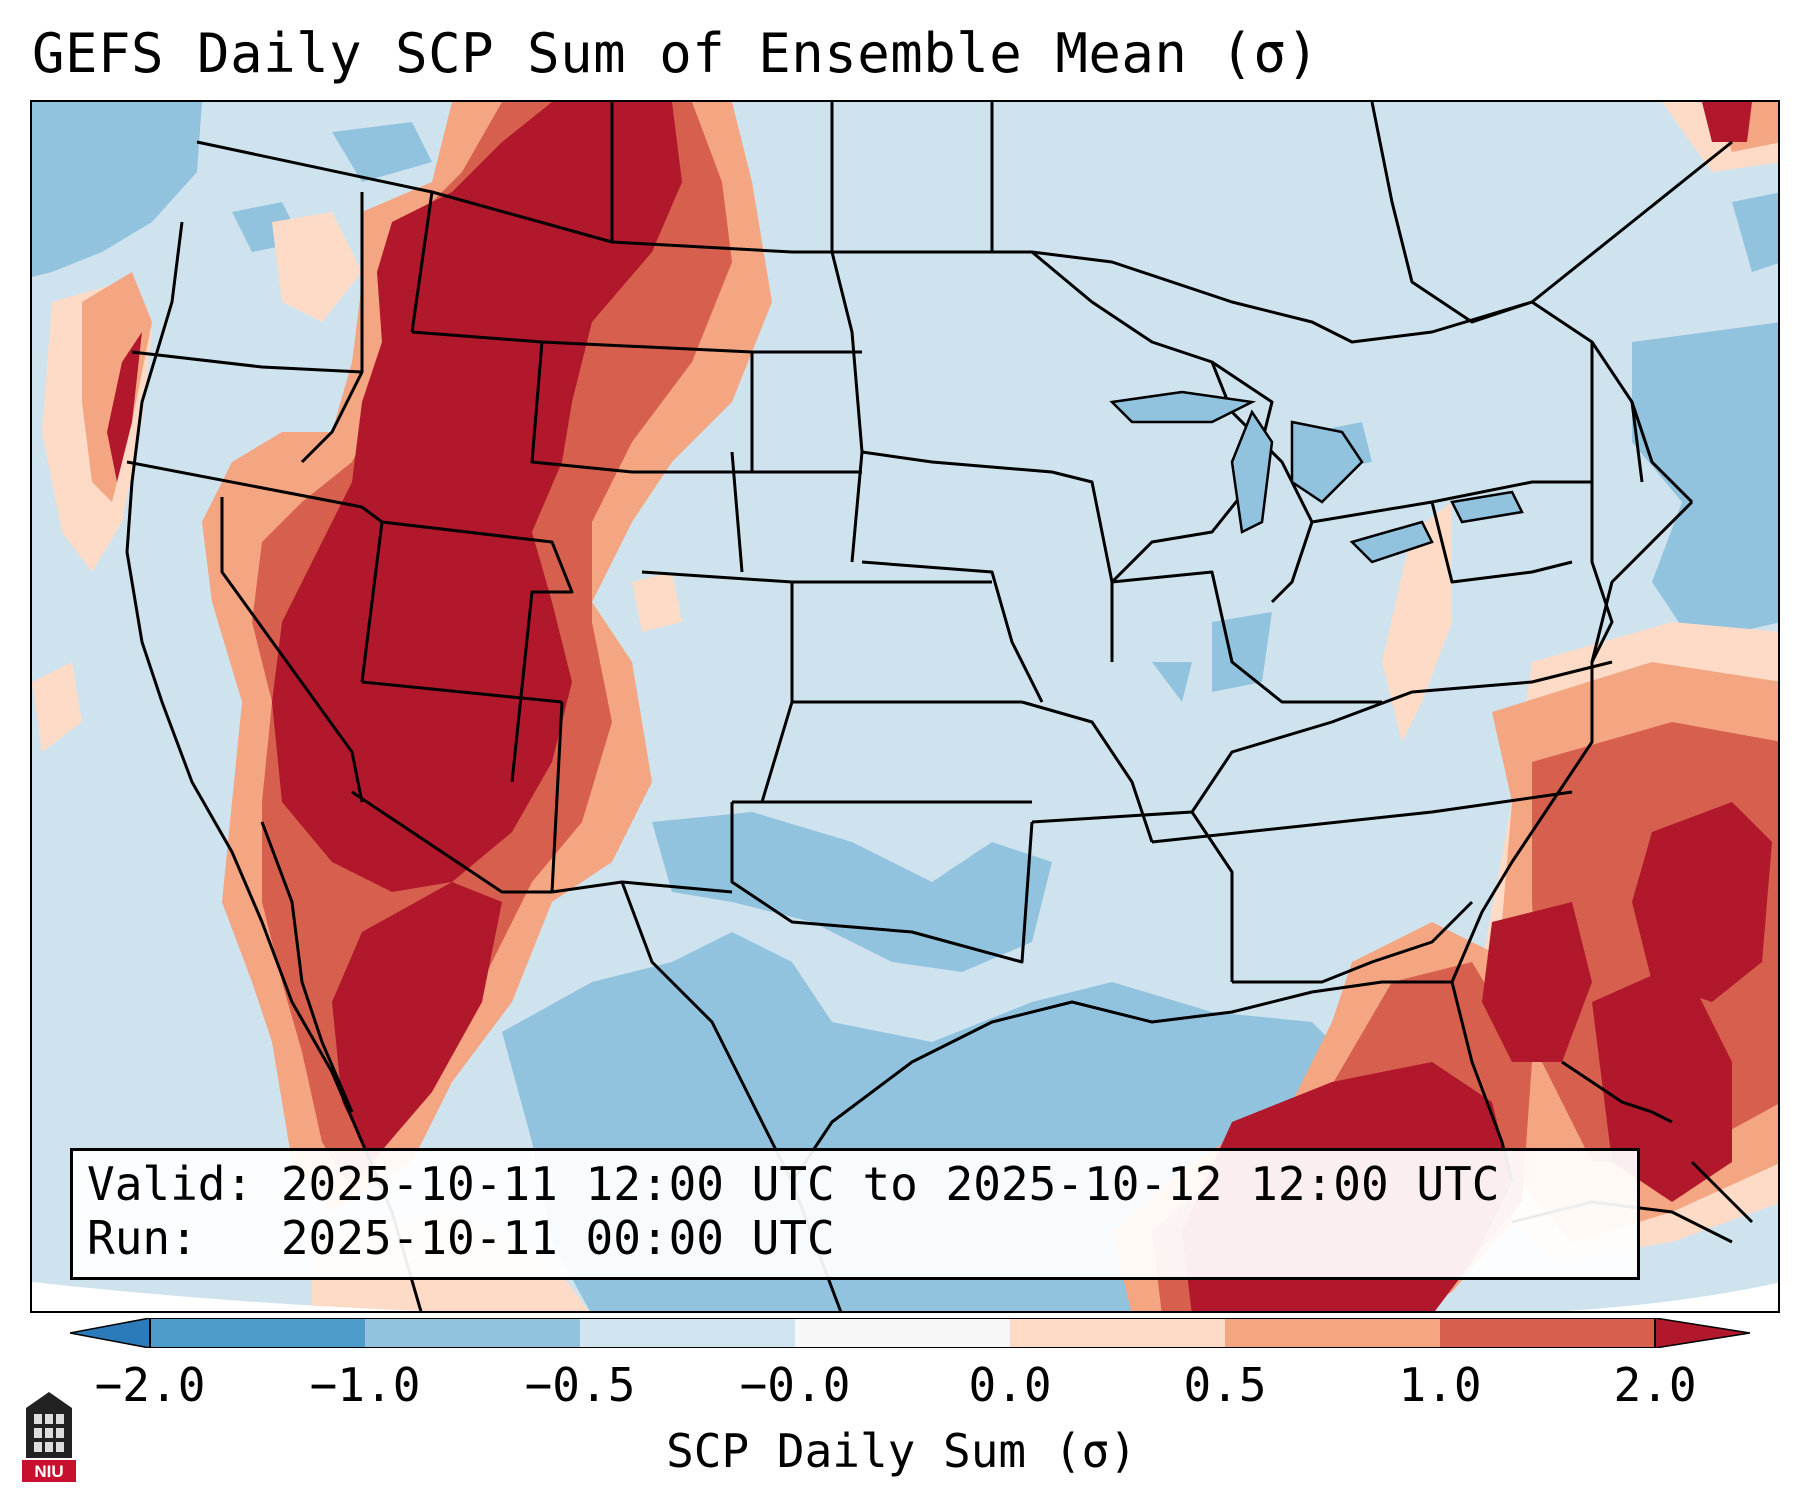  I want to click on tick-label: 0.0, so click(1010, 1385).